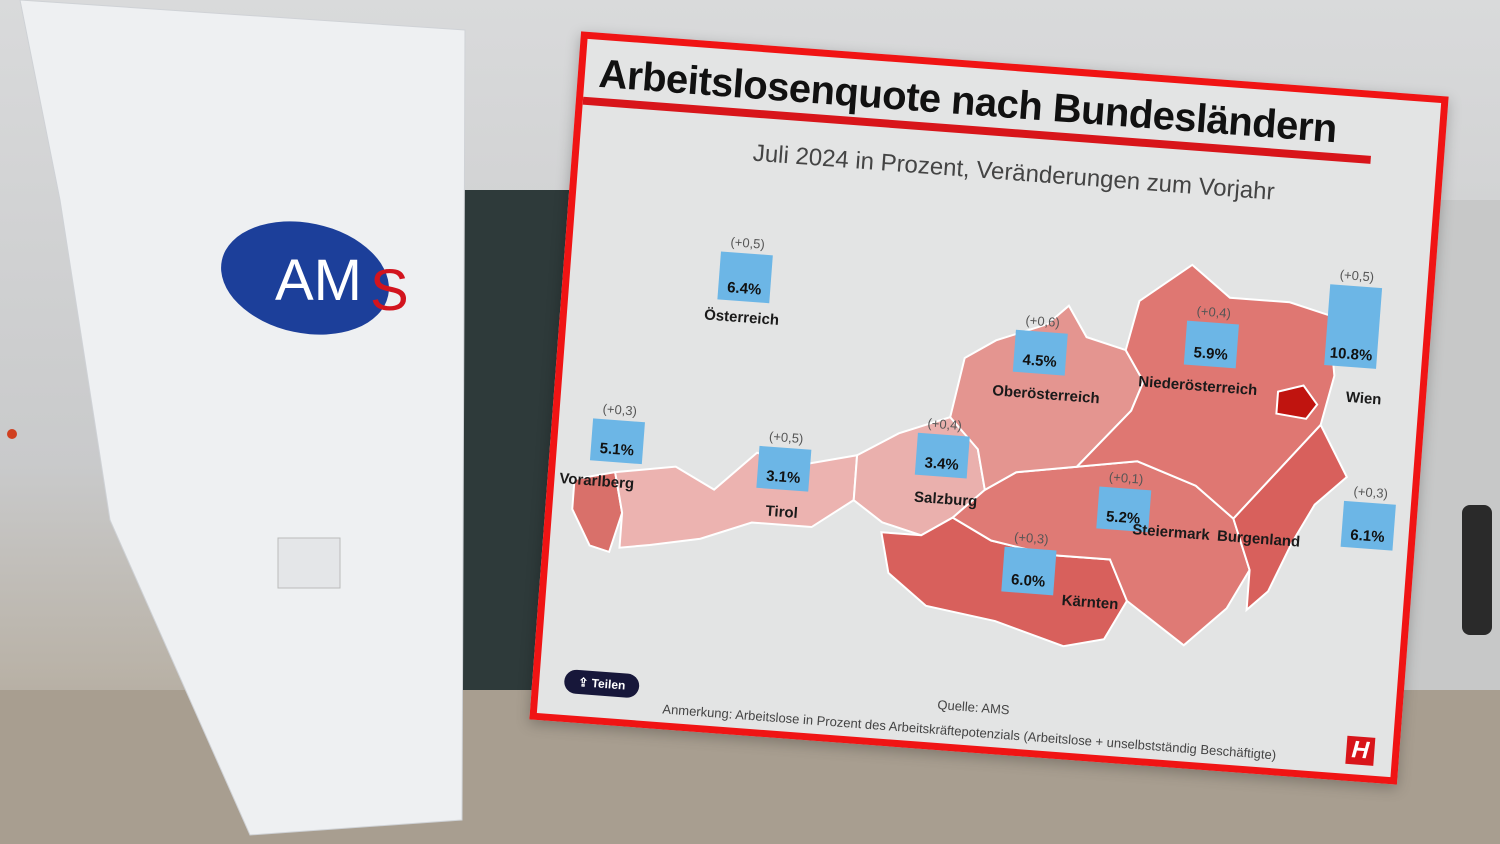  What do you see at coordinates (782, 512) in the screenshot?
I see `region-label-tirol: Tirol` at bounding box center [782, 512].